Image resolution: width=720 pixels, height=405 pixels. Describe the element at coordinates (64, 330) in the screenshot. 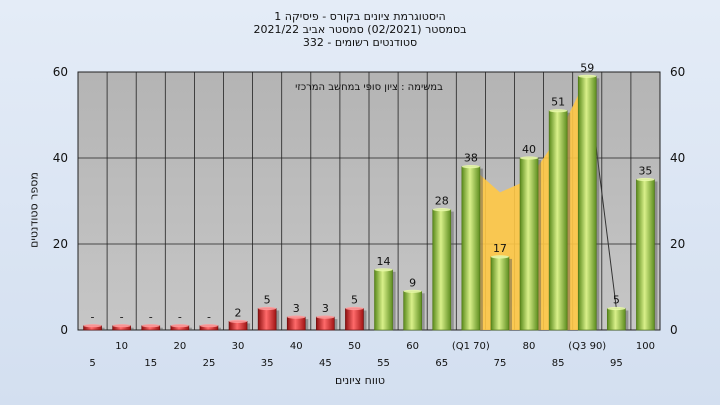

I see `y-tick-label-left: 0` at that location.